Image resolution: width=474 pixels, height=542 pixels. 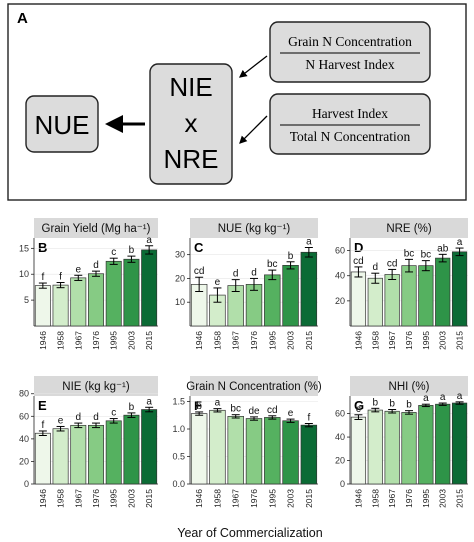 What do you see at coordinates (26, 300) in the screenshot?
I see `y-tick-label: 5` at bounding box center [26, 300].